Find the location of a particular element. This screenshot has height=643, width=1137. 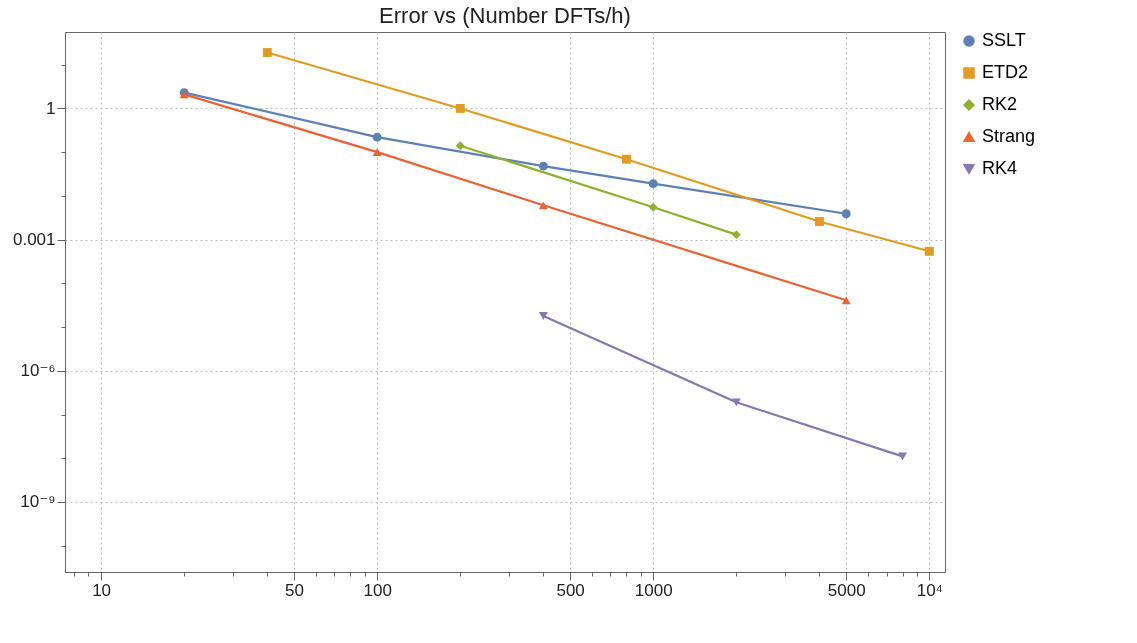

x-tick-label: 1000 is located at coordinates (653, 590).